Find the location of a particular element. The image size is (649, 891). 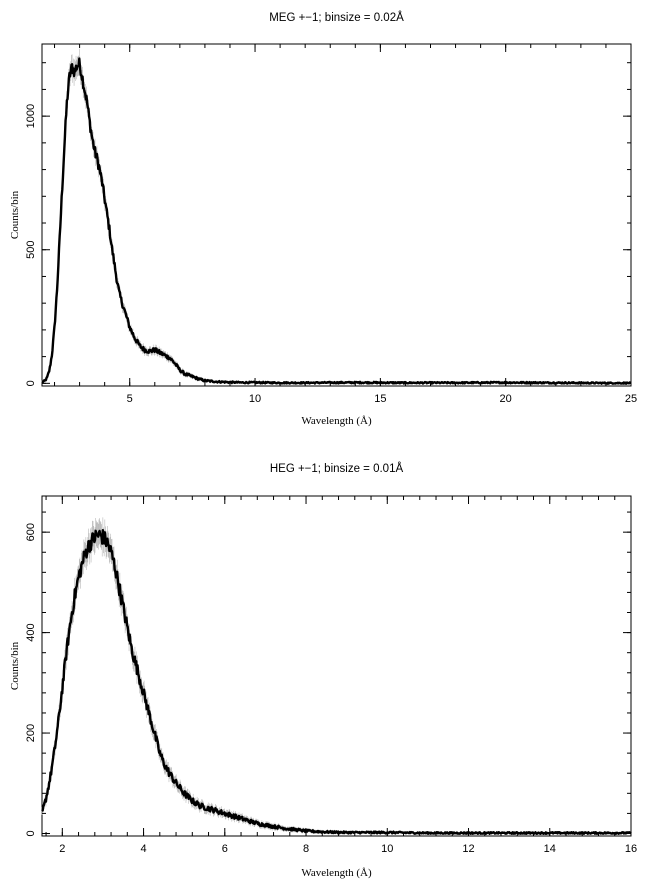

chart-title: HEG +−1; binsize = 0.01Å is located at coordinates (337, 468).